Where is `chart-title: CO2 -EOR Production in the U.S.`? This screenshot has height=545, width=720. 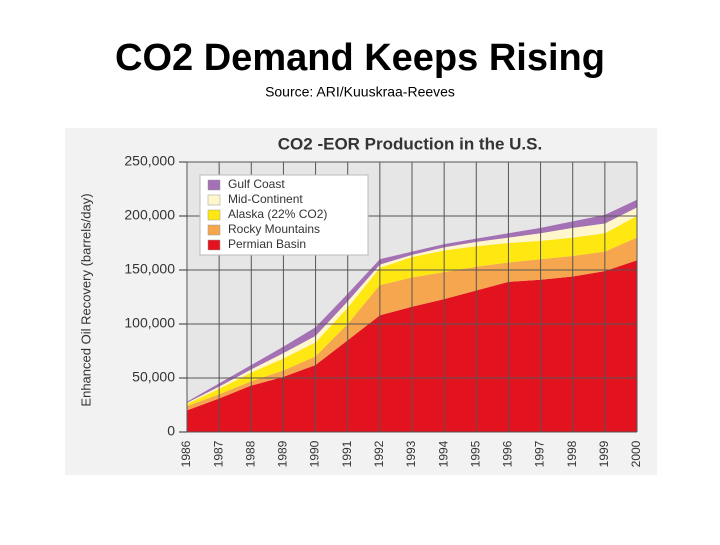 chart-title: CO2 -EOR Production in the U.S. is located at coordinates (410, 143).